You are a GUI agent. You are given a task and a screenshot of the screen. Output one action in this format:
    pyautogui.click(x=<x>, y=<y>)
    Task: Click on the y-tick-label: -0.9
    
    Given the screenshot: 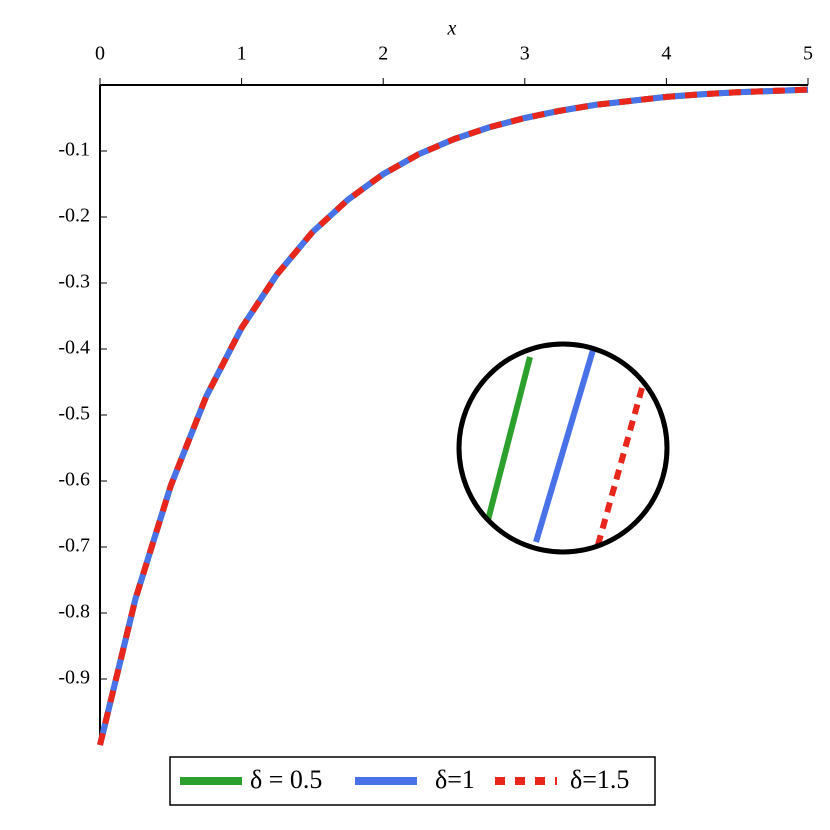 What is the action you would take?
    pyautogui.click(x=74, y=678)
    